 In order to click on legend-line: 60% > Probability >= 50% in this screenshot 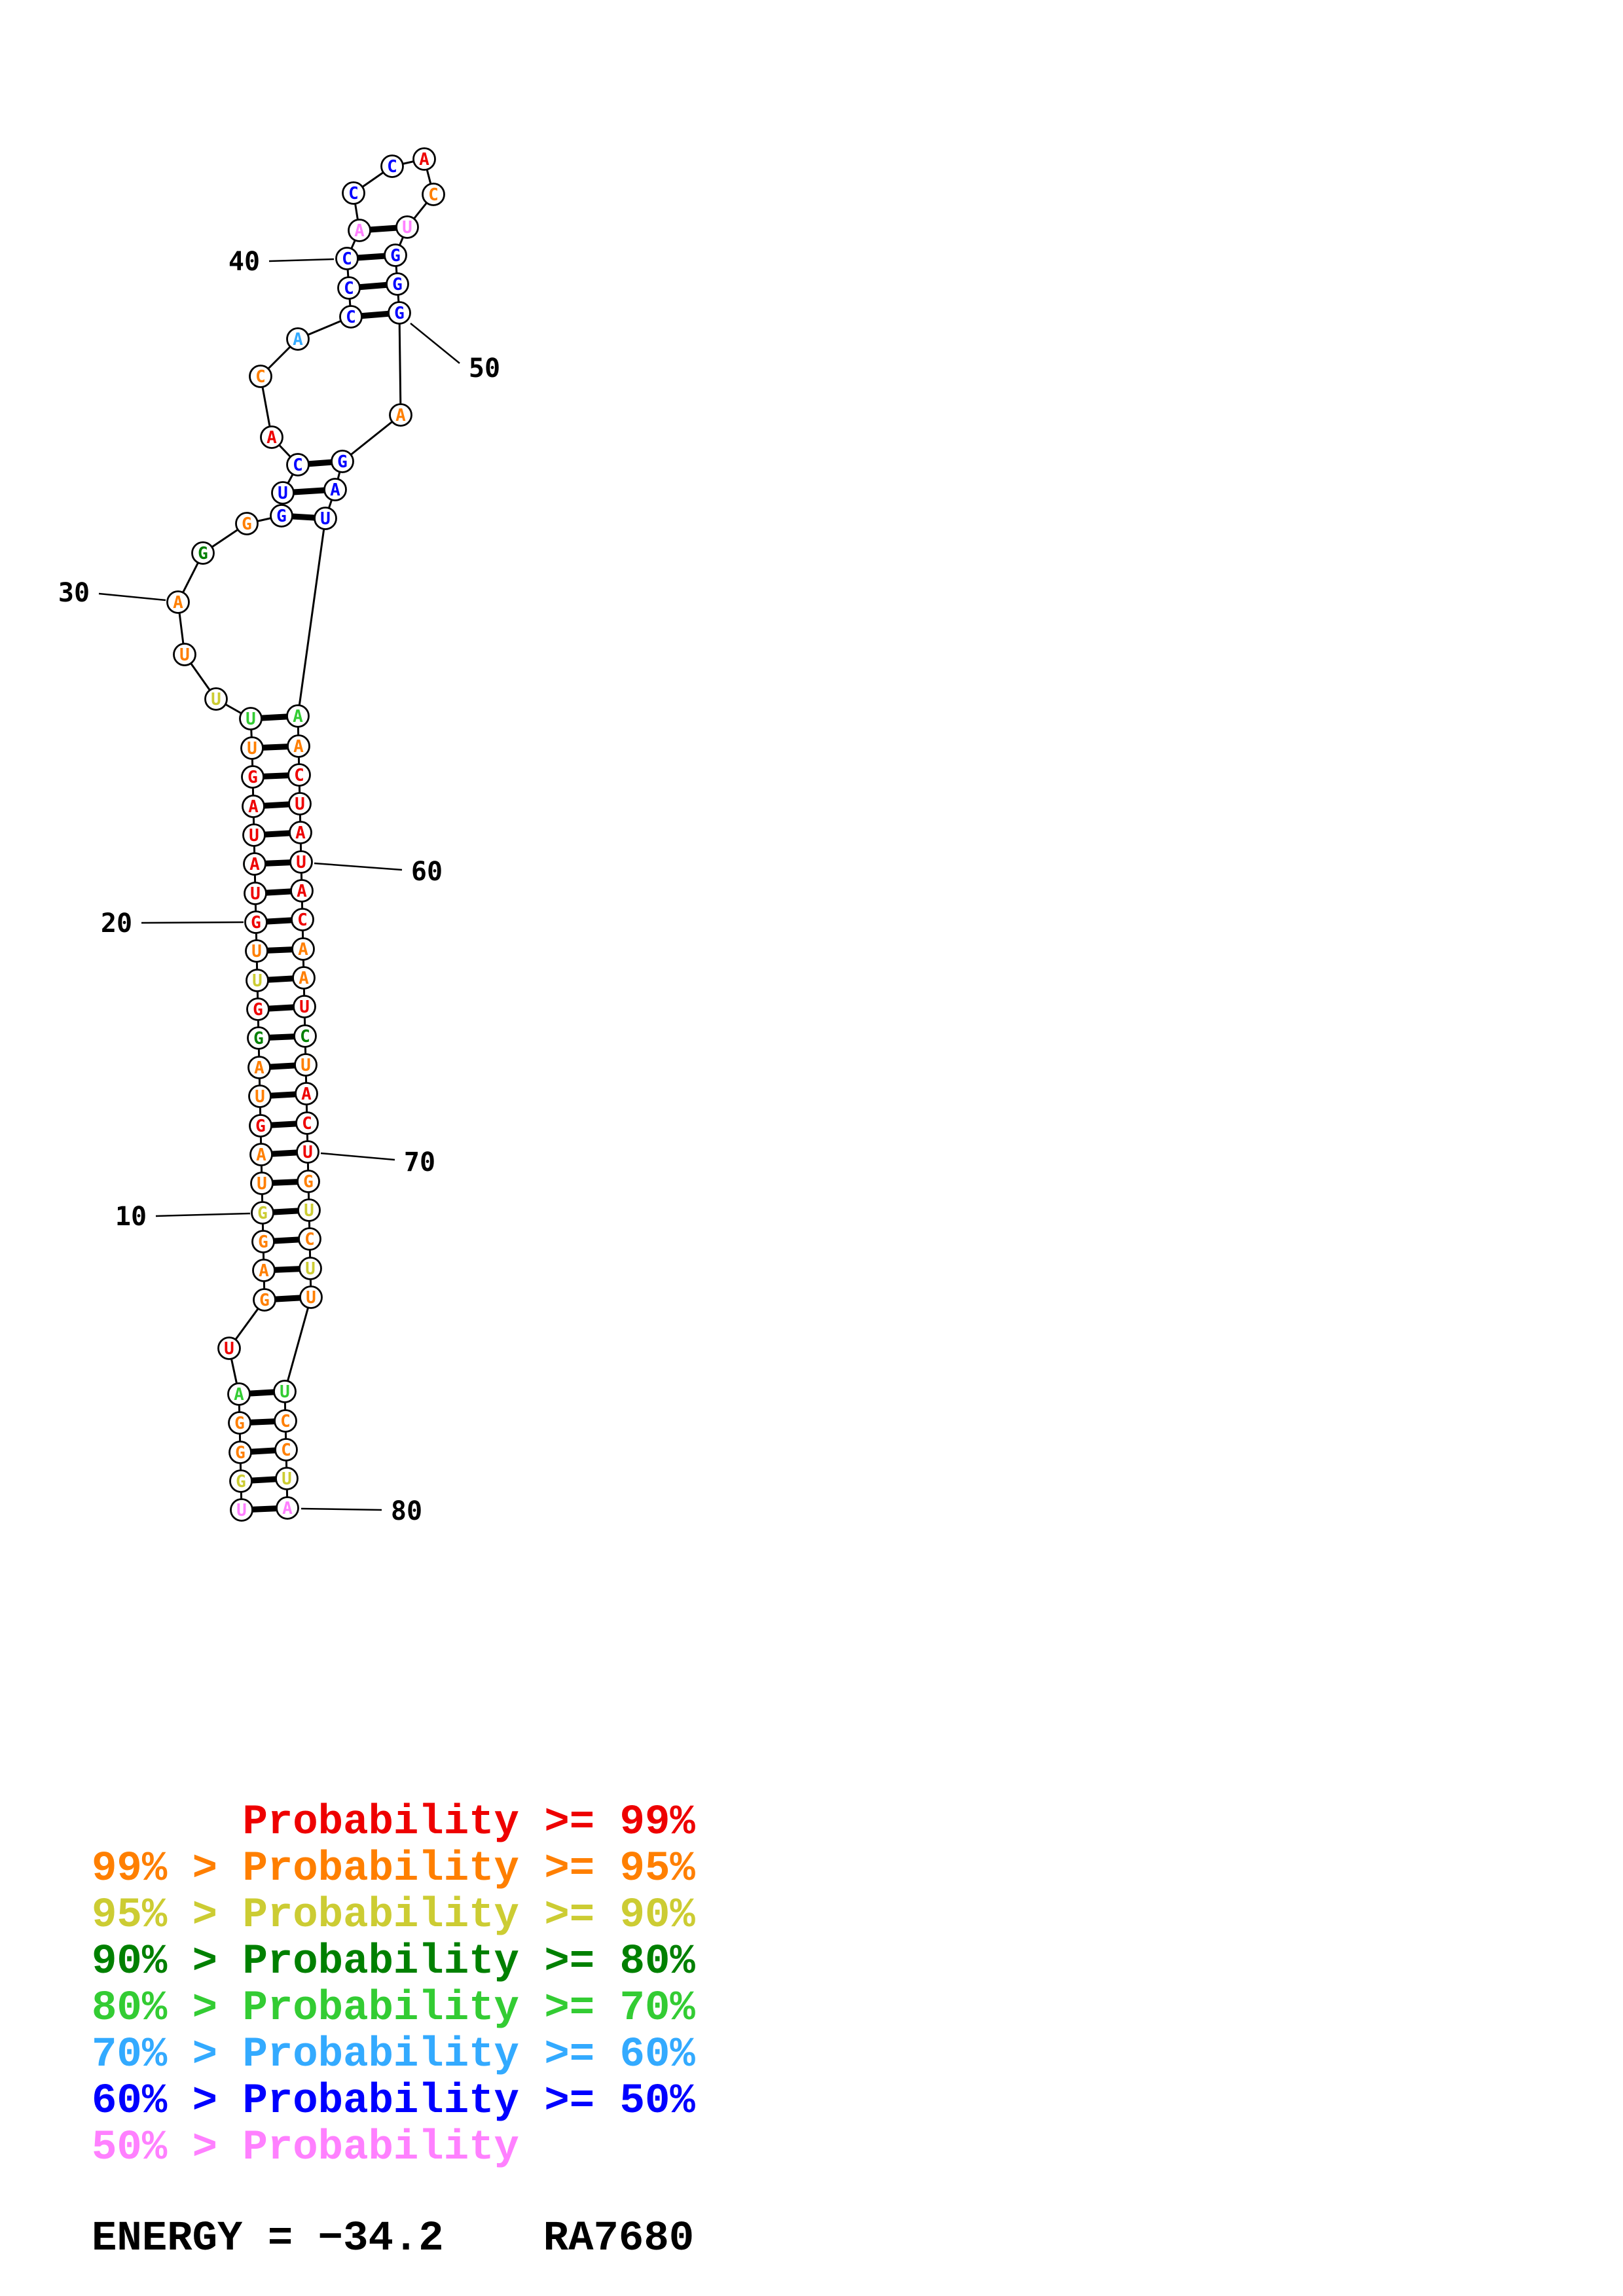, I will do `click(393, 2101)`.